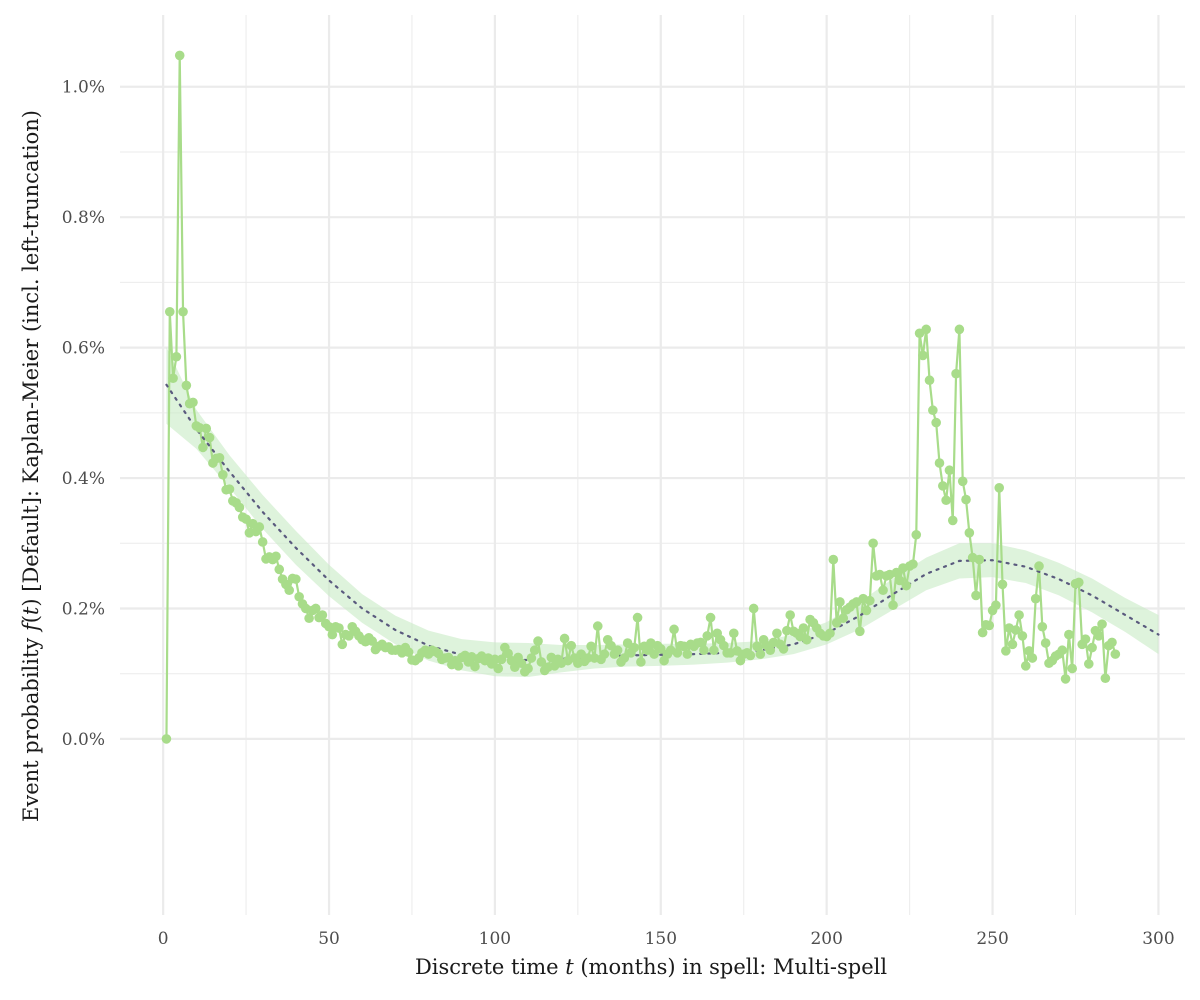  What do you see at coordinates (83, 349) in the screenshot?
I see `y-tick-label: 0.6%` at bounding box center [83, 349].